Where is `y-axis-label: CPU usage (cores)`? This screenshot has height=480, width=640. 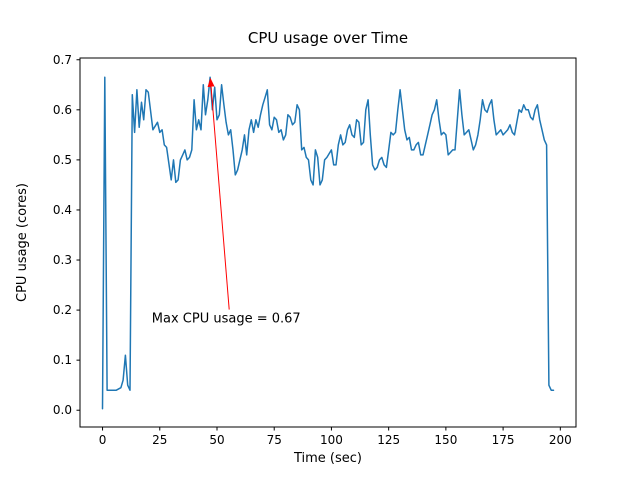
y-axis-label: CPU usage (cores) is located at coordinates (22, 242).